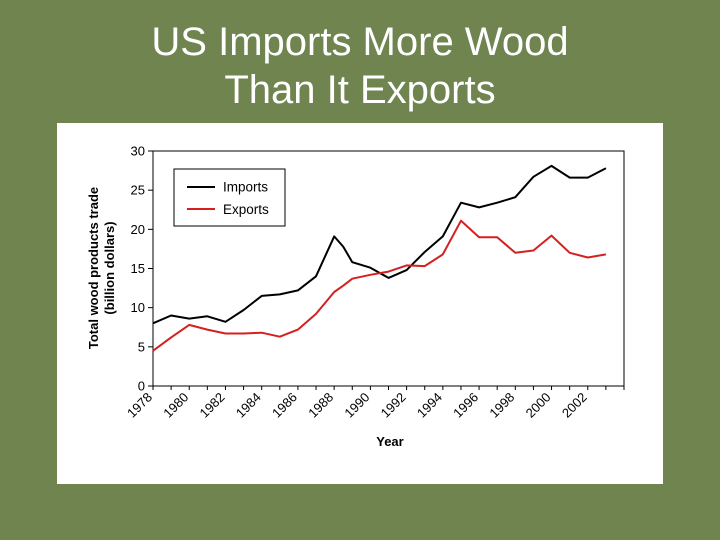 The width and height of the screenshot is (720, 540). What do you see at coordinates (360, 42) in the screenshot?
I see `slide-title-line-1: US Imports More Wood` at bounding box center [360, 42].